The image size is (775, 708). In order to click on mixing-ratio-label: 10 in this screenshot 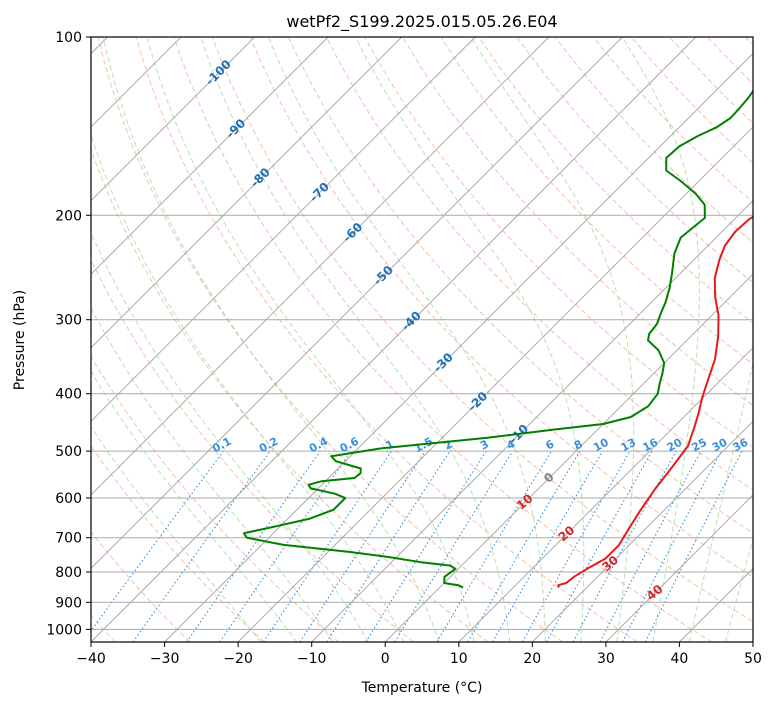, I will do `click(601, 445)`.